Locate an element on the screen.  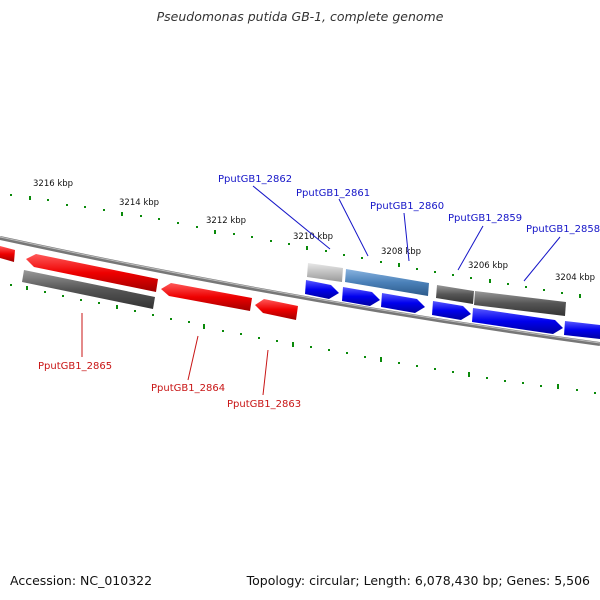
map-title: Pseudomonas putida GB-1, complete genome is located at coordinates (300, 16).